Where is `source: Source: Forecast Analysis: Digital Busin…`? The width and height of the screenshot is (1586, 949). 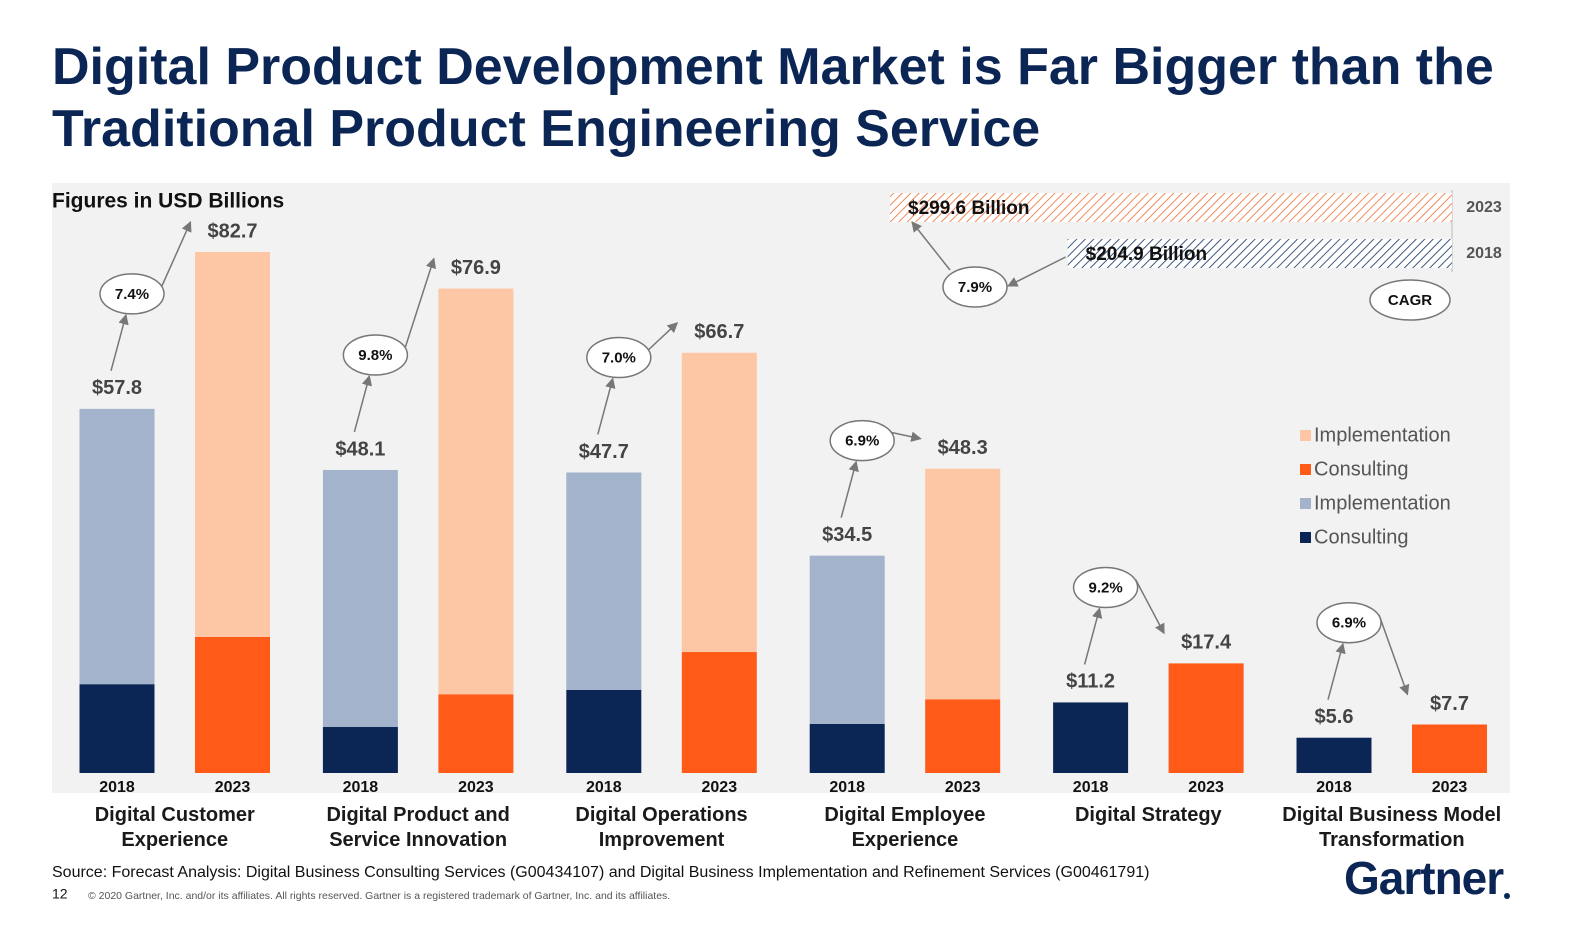
source: Source: Forecast Analysis: Digital Busin… is located at coordinates (600, 872).